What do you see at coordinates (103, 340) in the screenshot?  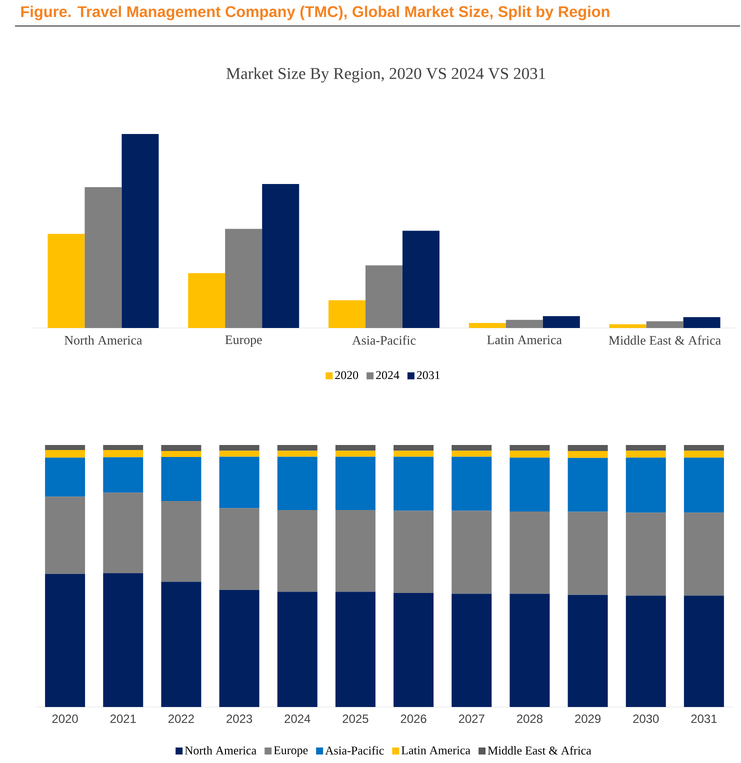 I see `x-tick-label: North America` at bounding box center [103, 340].